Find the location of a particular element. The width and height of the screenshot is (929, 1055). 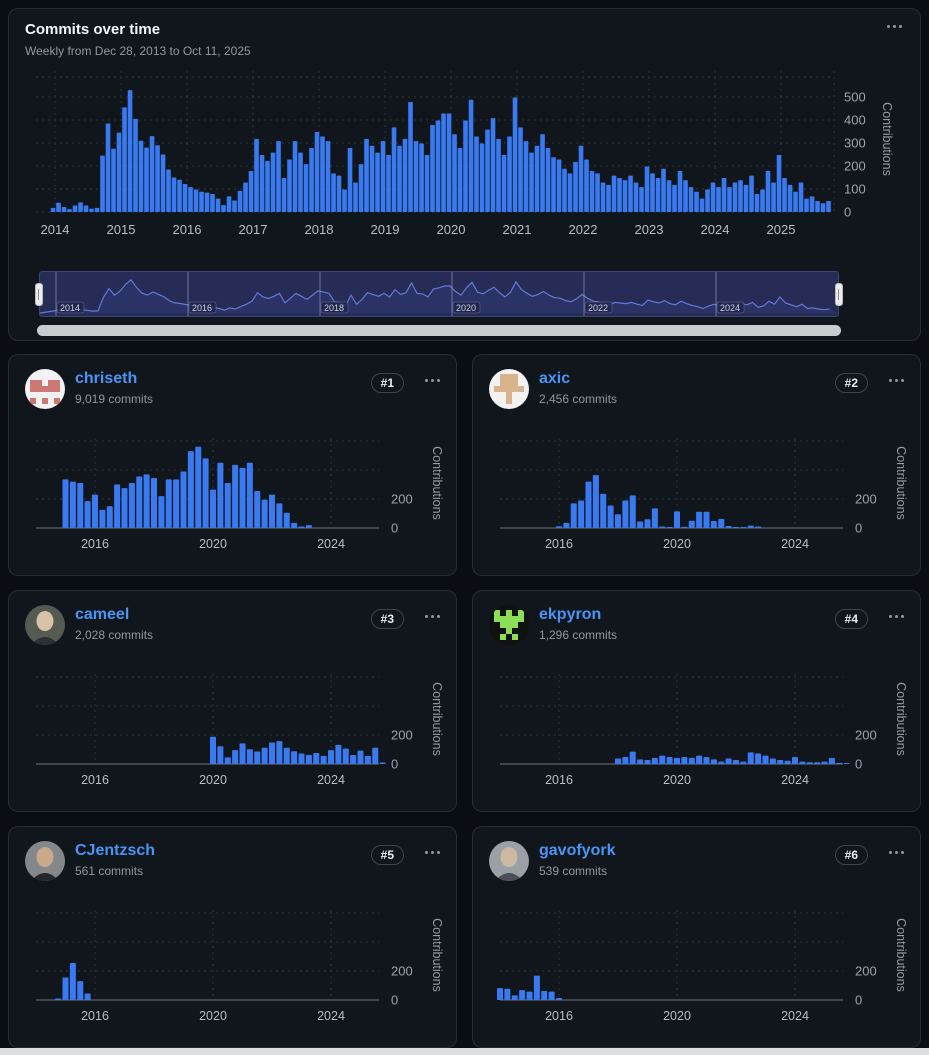

contributor-name-link: ekpyron is located at coordinates (570, 614).